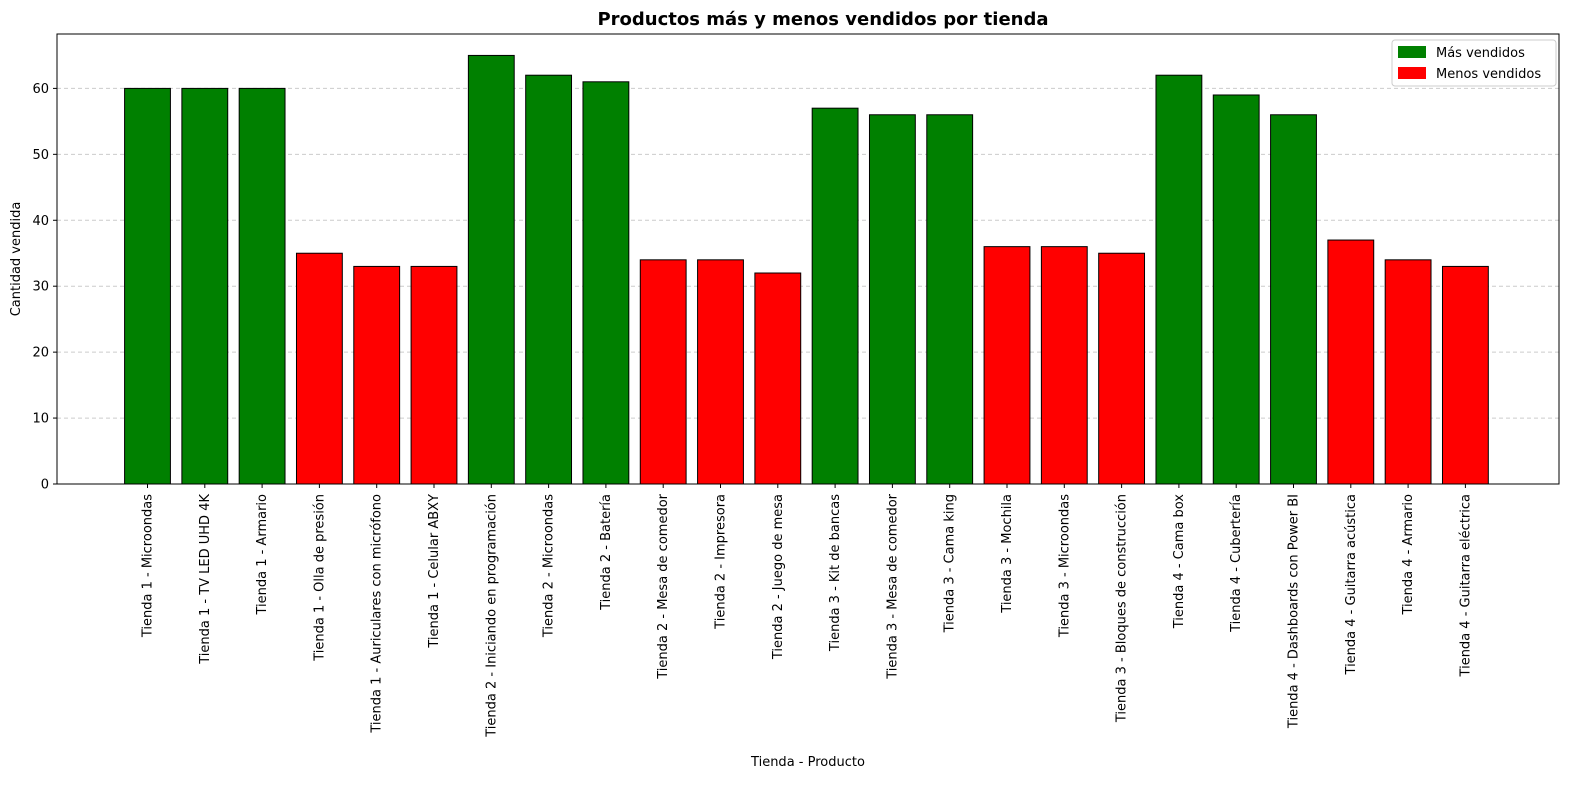  I want to click on x-tick-label: Tienda 4 - Cama box, so click(1179, 562).